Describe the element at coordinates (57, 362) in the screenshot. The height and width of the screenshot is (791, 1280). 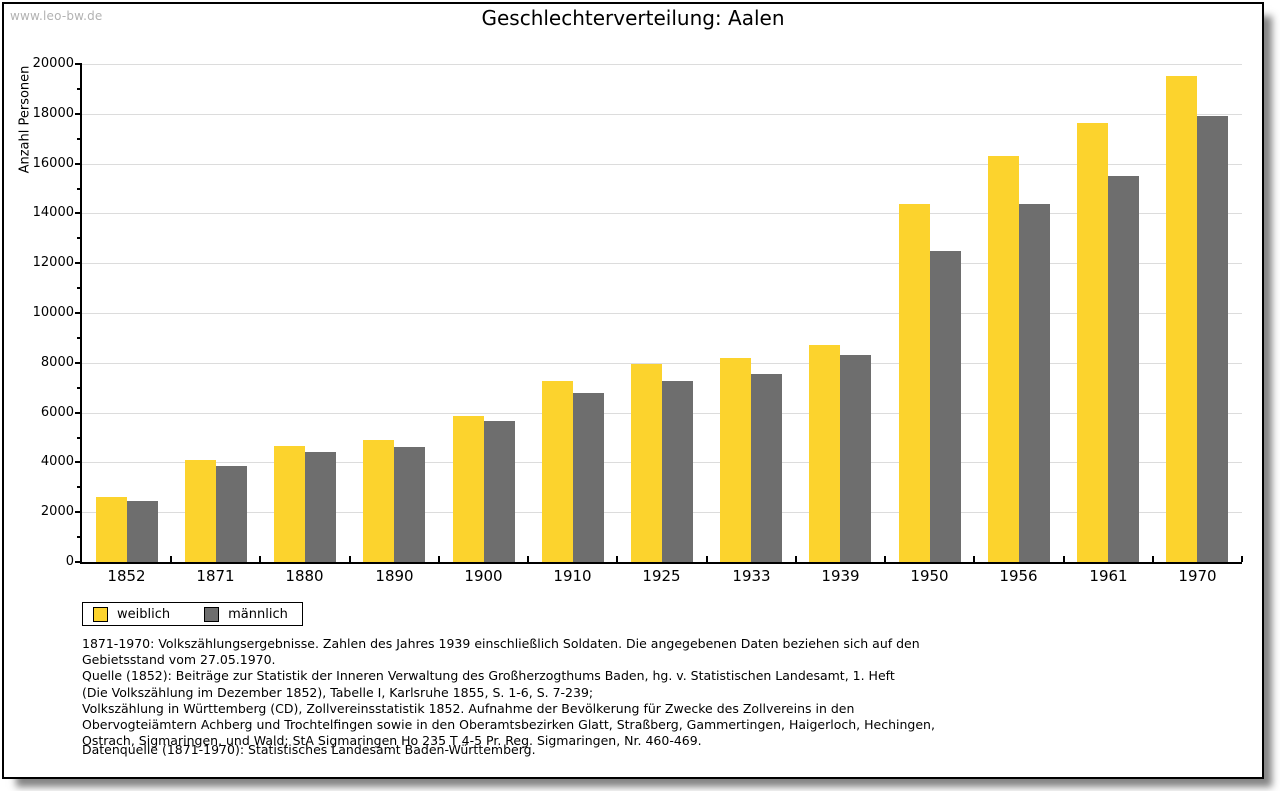
I see `y-tick-label-8000: 8000` at that location.